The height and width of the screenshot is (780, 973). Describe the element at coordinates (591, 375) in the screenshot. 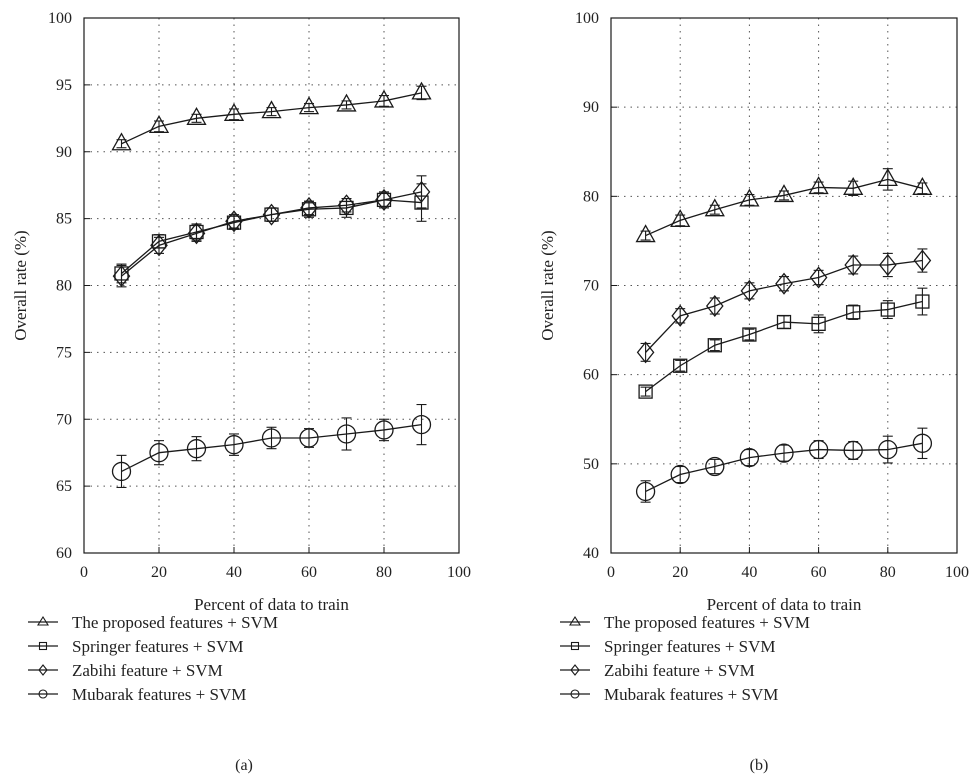

I see `y-tick-label: 60` at that location.